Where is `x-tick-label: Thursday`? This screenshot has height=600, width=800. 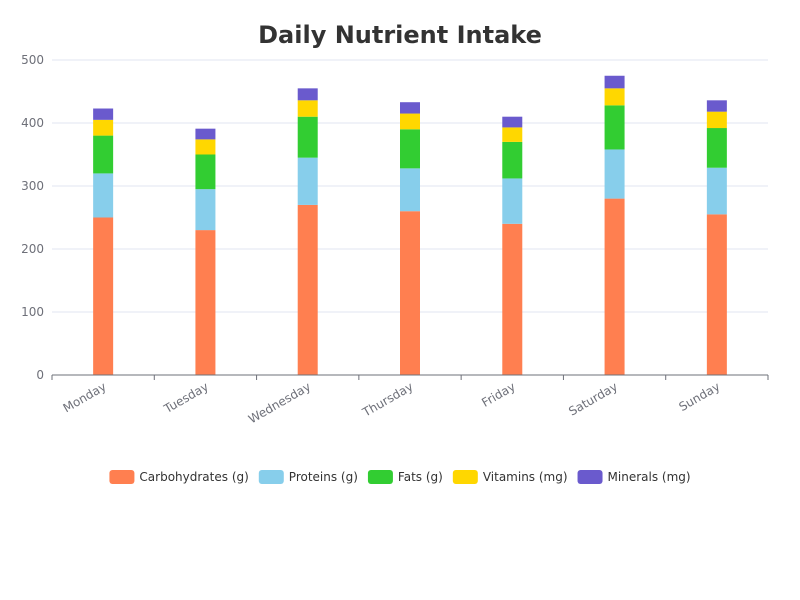
x-tick-label: Thursday is located at coordinates (387, 399).